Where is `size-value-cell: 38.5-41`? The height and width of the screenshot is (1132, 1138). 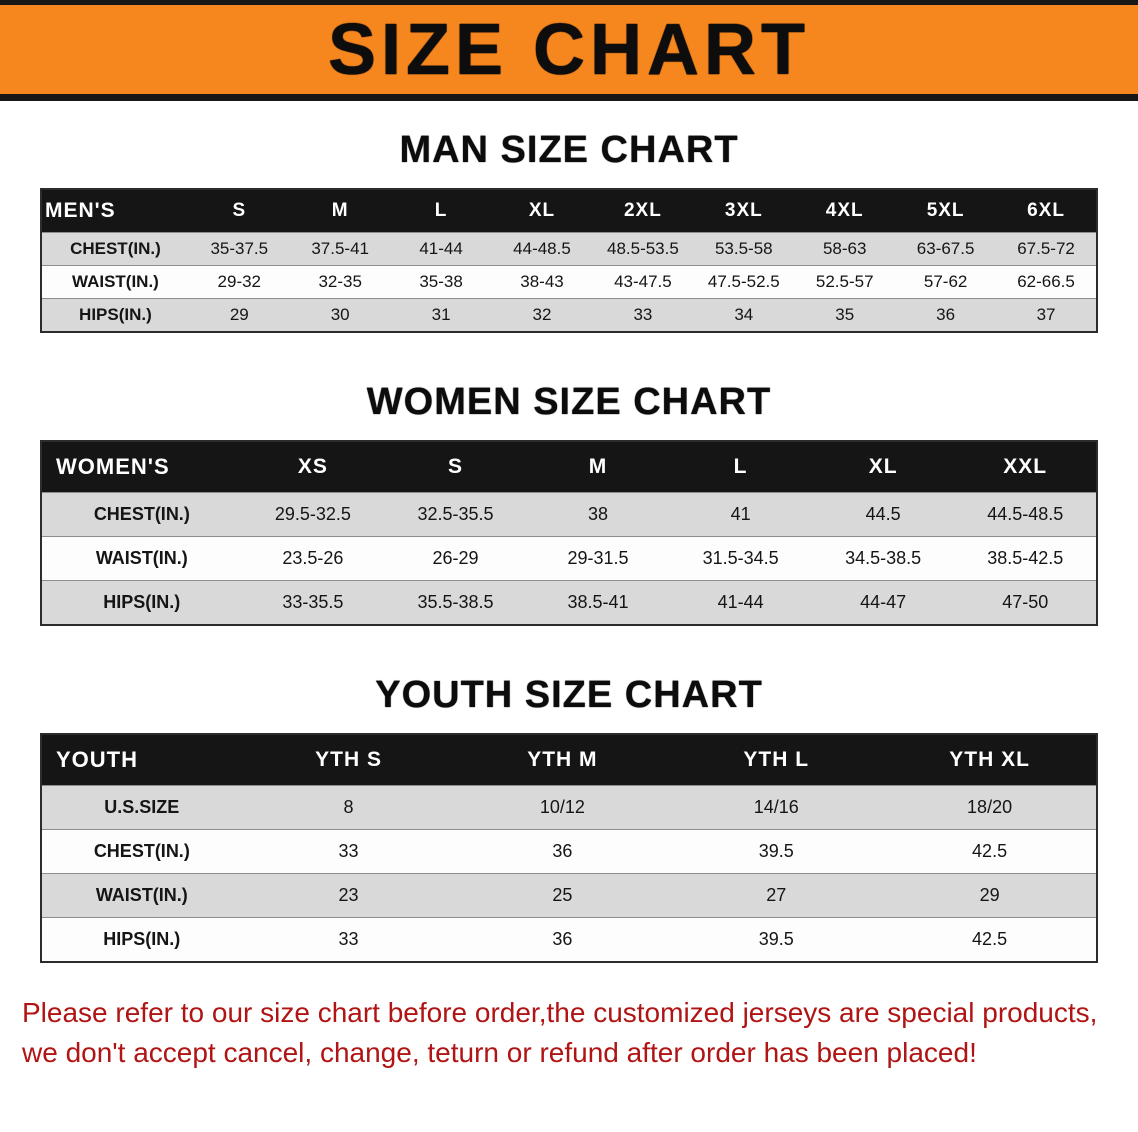
size-value-cell: 38.5-41 is located at coordinates (598, 602).